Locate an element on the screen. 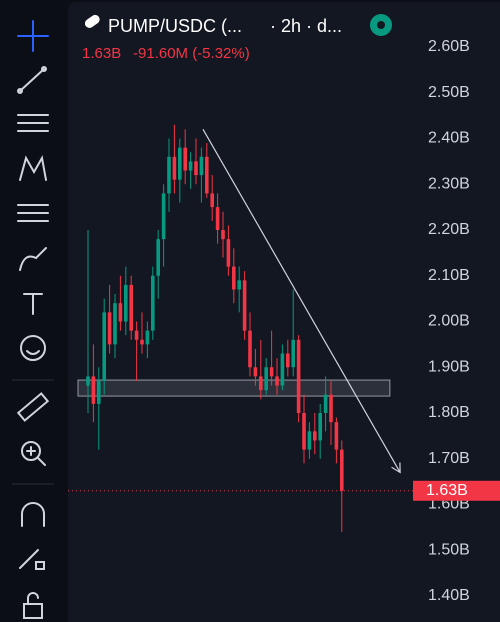  y-tick-label: 1.40B is located at coordinates (449, 595).